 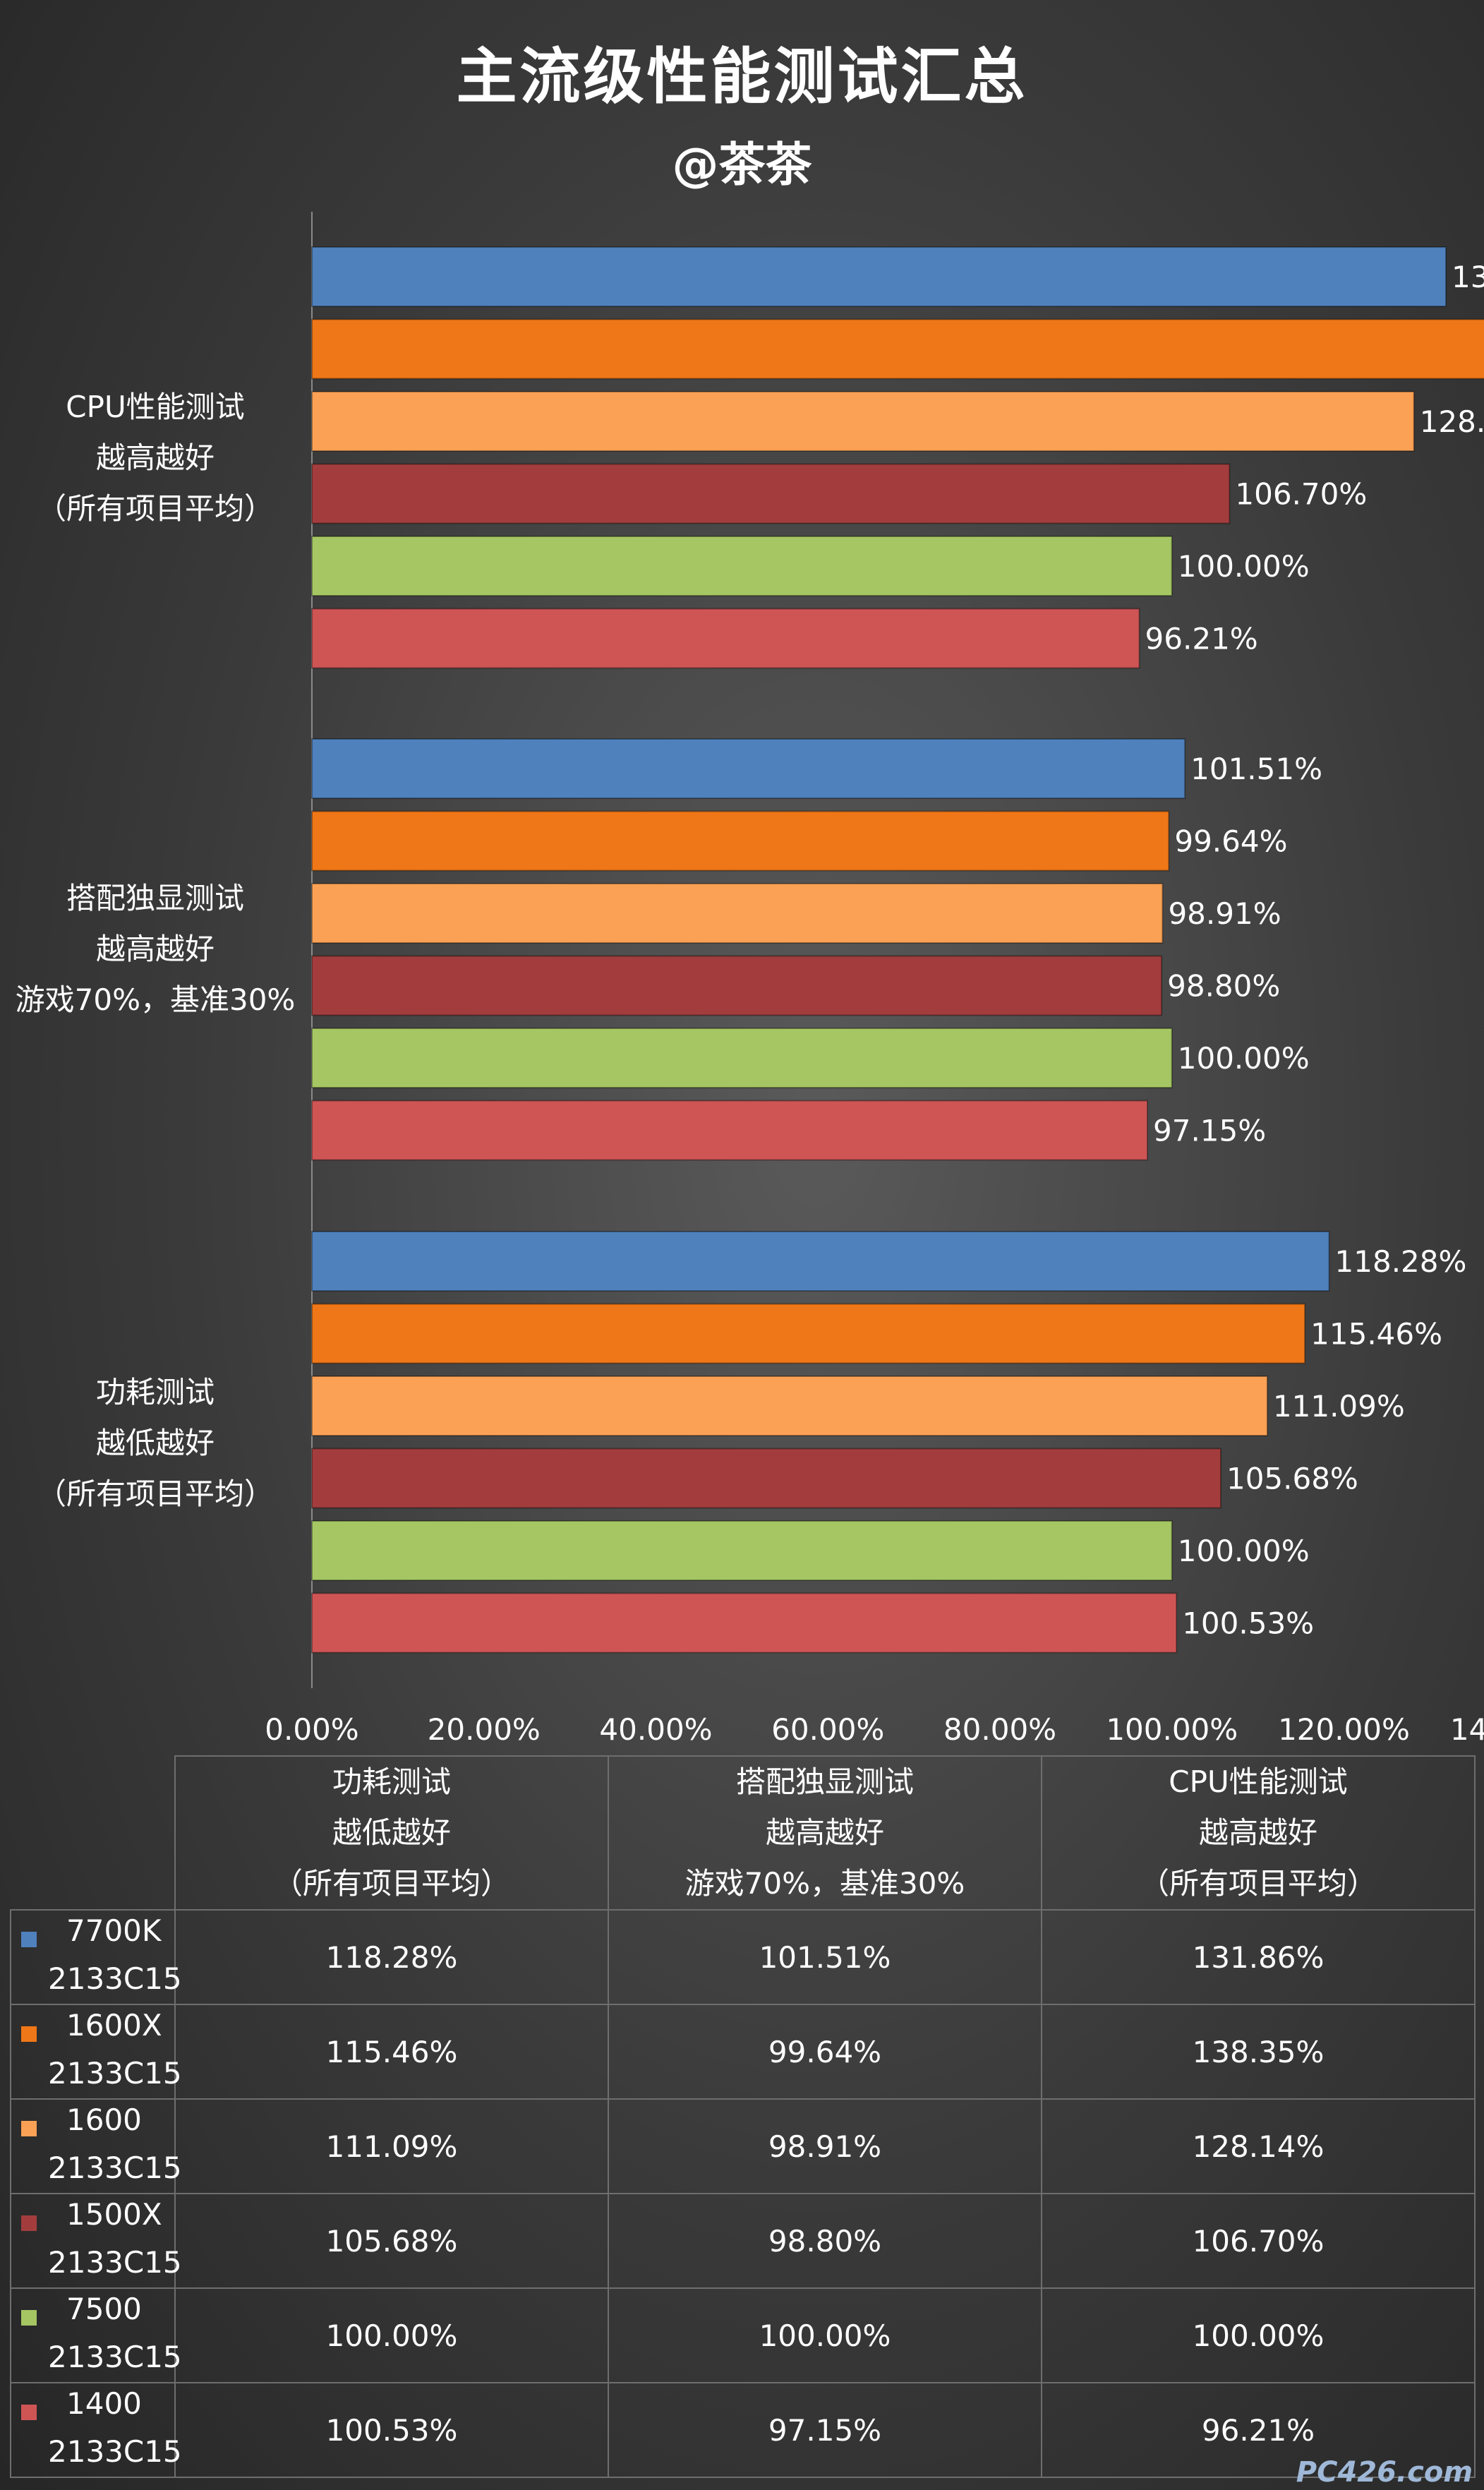 What do you see at coordinates (391, 1833) in the screenshot?
I see `column-header-power: 功耗测试 越低越好 （所有项目平均）` at bounding box center [391, 1833].